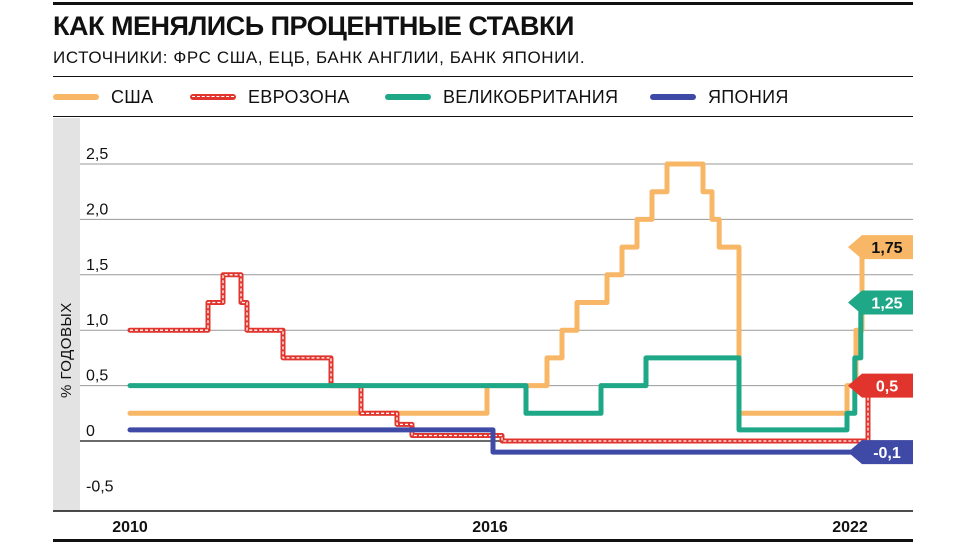  What do you see at coordinates (502, 441) in the screenshot?
I see `series-line-japan` at bounding box center [502, 441].